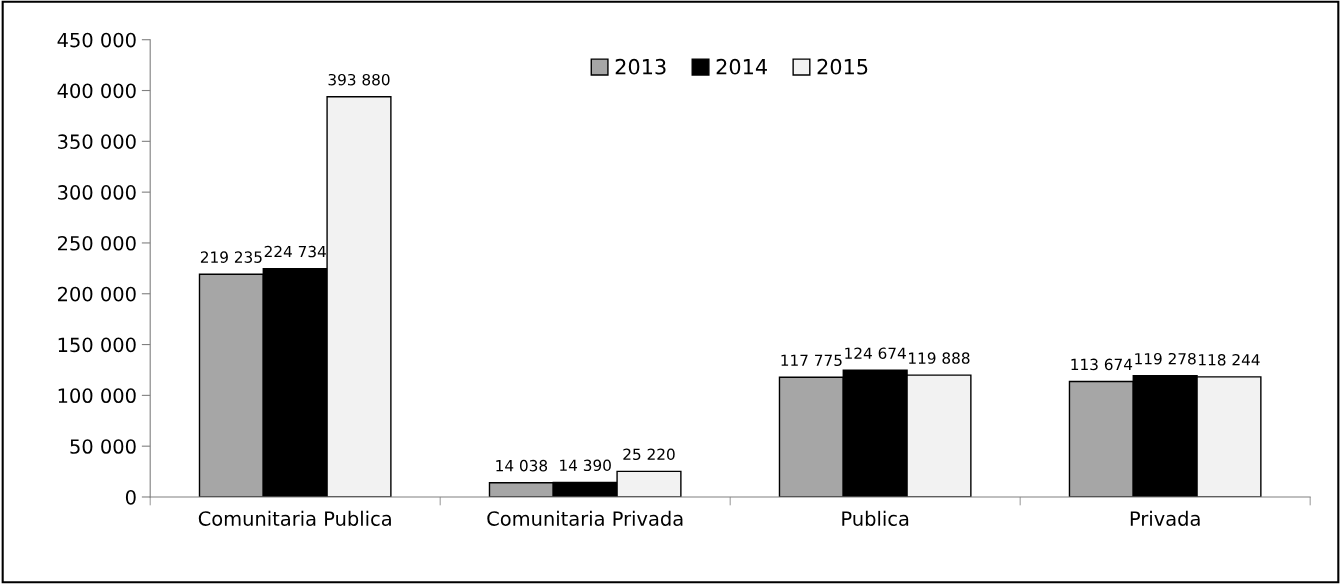 The height and width of the screenshot is (584, 1341). Describe the element at coordinates (1165, 518) in the screenshot. I see `x-tick-label: Privada` at that location.